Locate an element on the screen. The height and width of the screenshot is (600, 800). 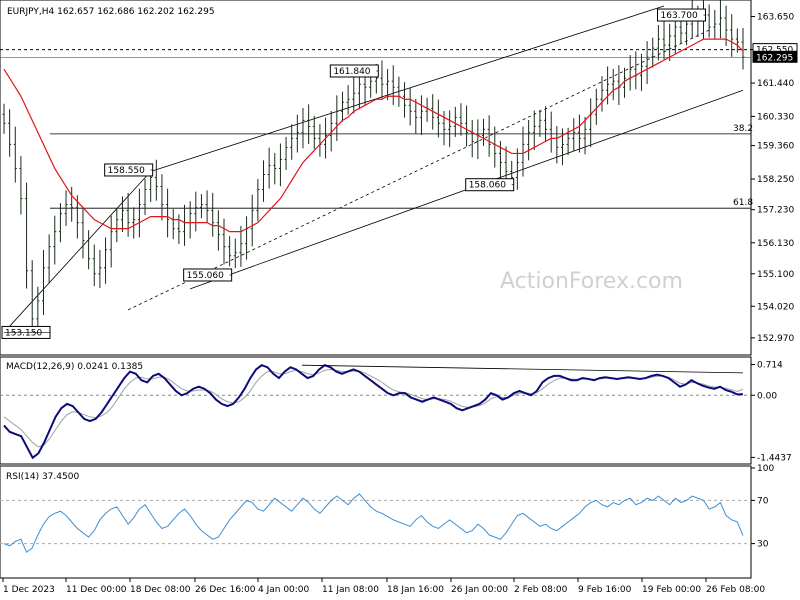
macd-axis: 0.714 0.00 -1.4437 is located at coordinates (771, 412).